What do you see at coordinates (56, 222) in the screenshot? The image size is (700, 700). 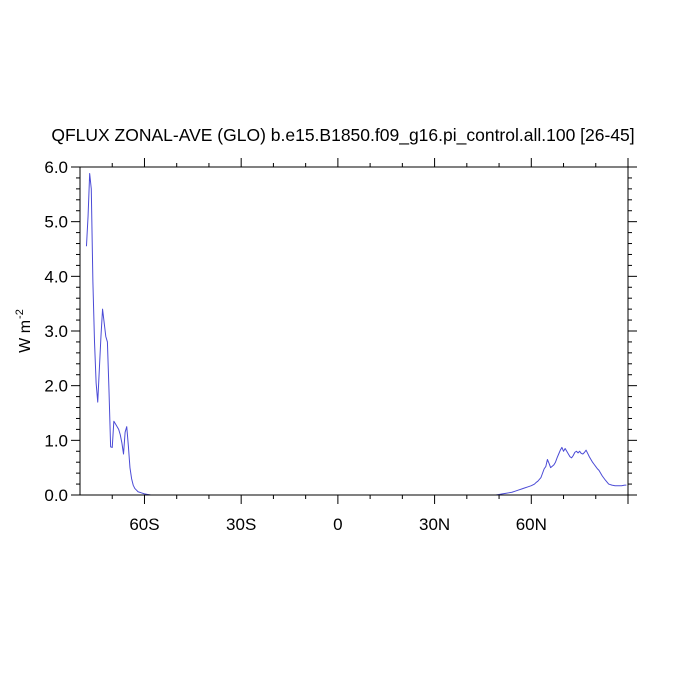 I see `y-tick-label: 5.0` at bounding box center [56, 222].